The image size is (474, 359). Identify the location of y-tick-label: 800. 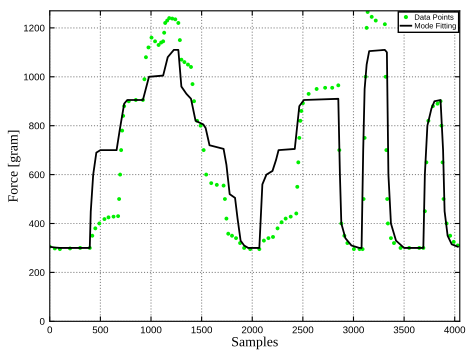
(37, 126).